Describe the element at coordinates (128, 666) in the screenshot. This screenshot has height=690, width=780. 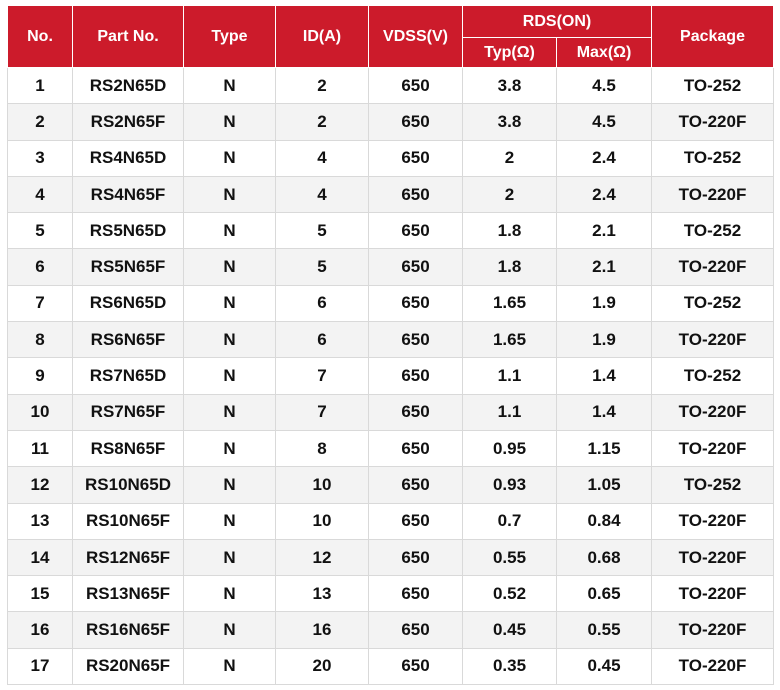
I see `table-cell: RS20N65F` at that location.